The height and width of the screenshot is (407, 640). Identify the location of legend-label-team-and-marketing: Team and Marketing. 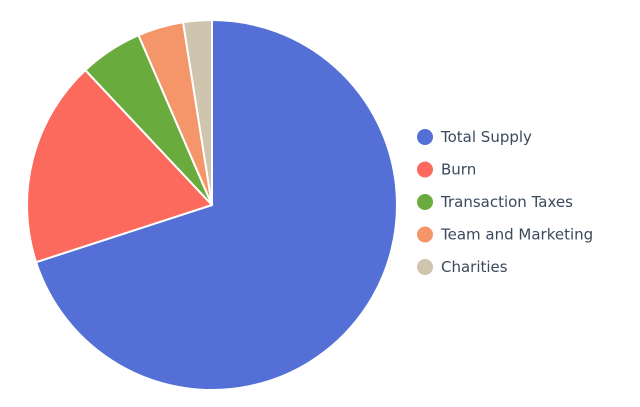
(516, 235).